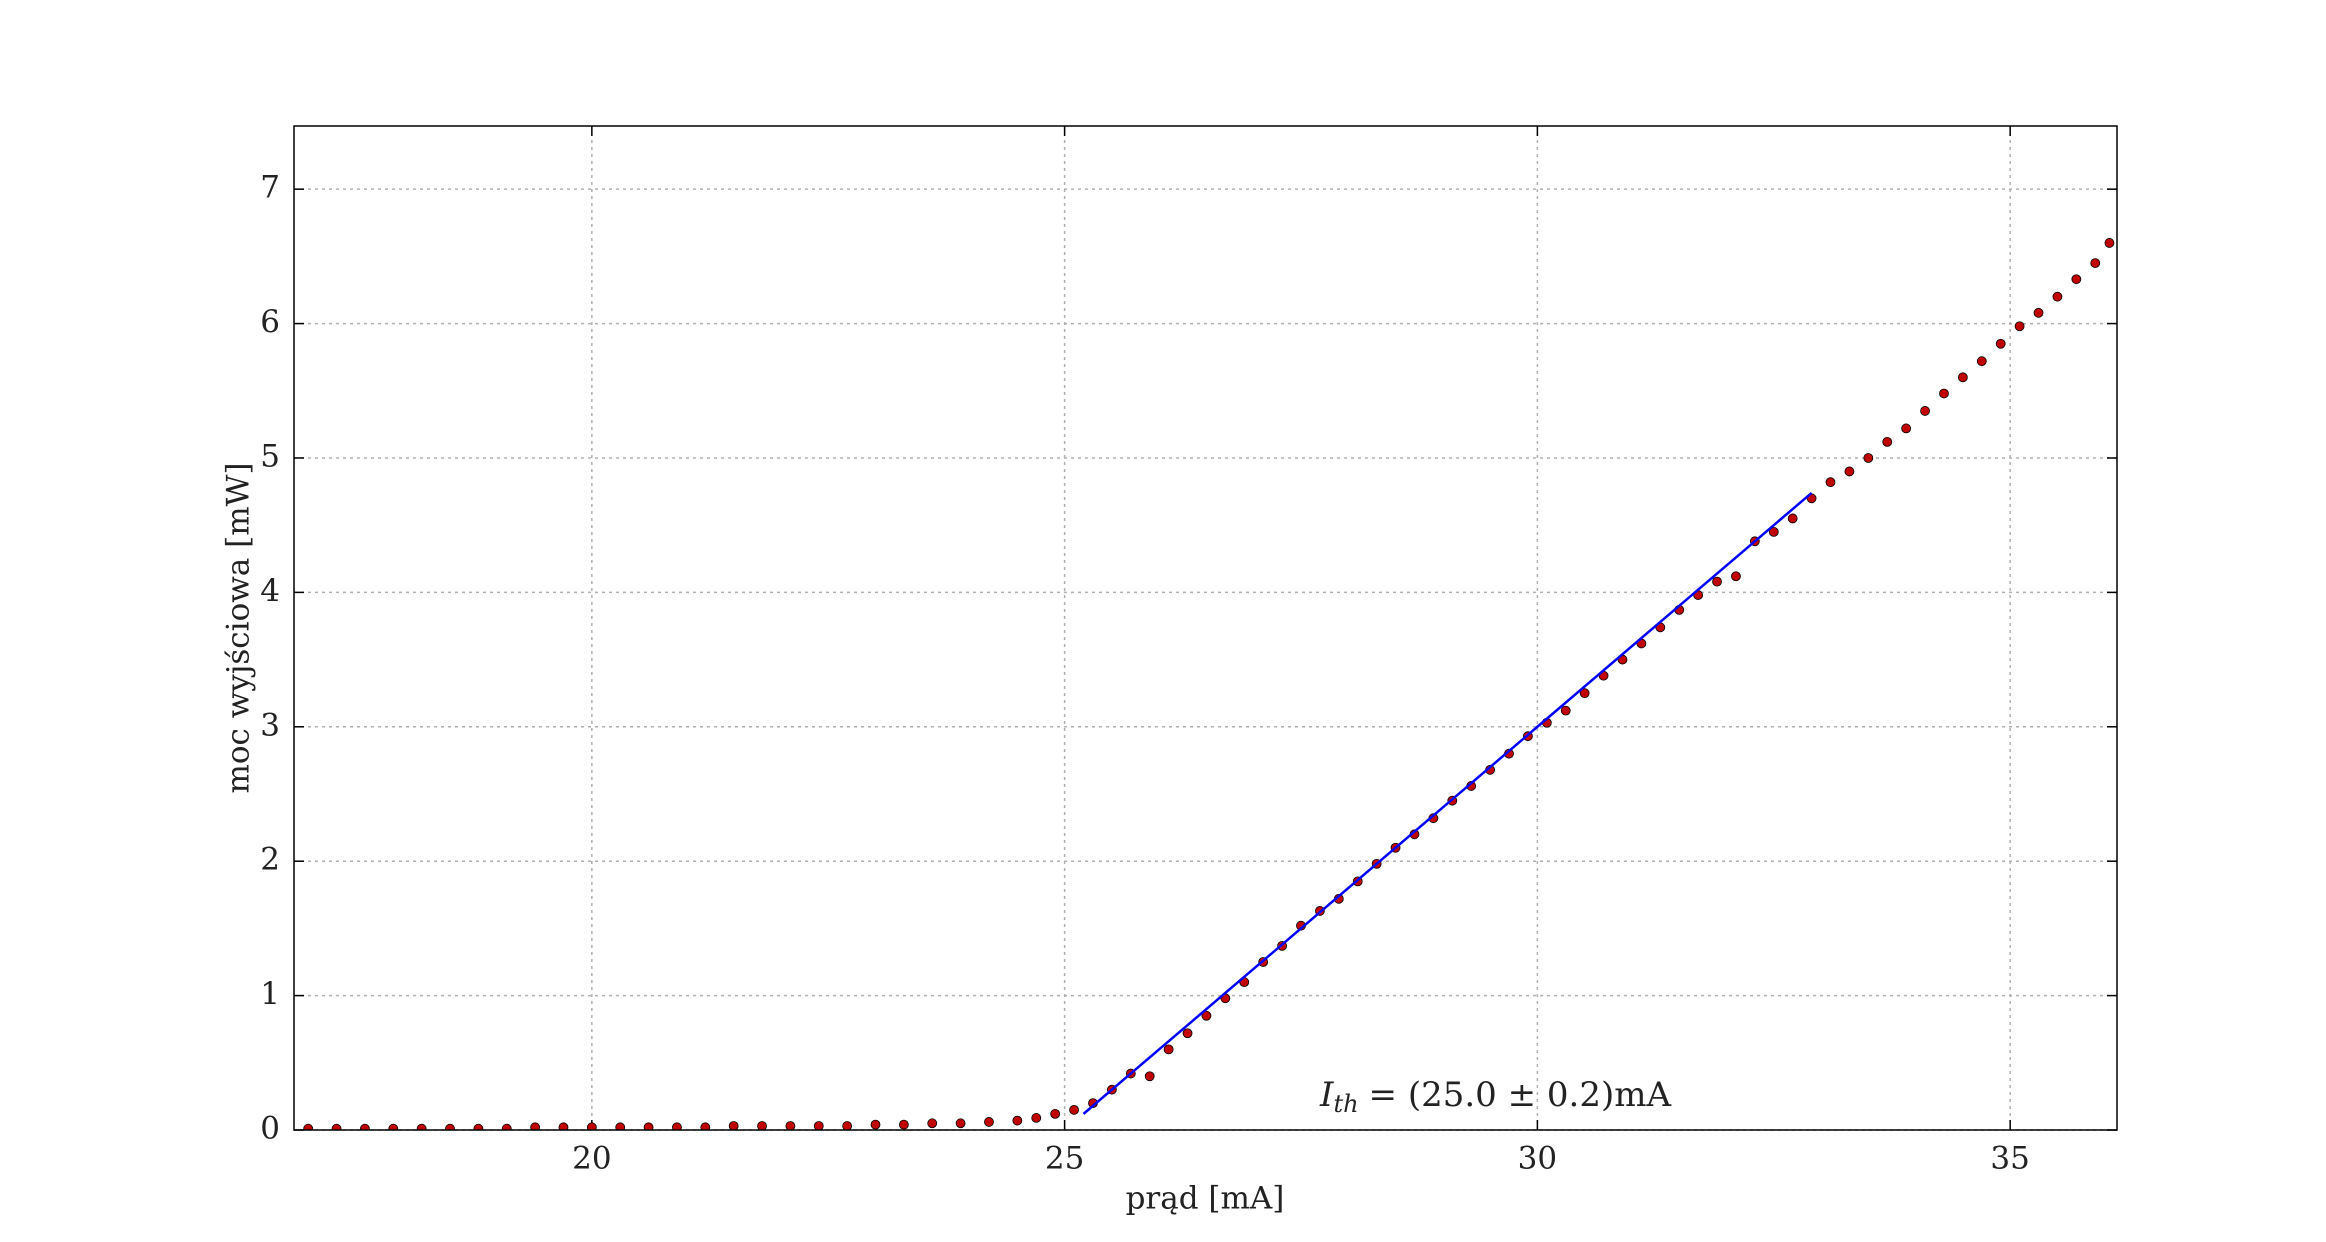 The image size is (2326, 1242). Describe the element at coordinates (270, 456) in the screenshot. I see `y-tick-label: 5` at that location.